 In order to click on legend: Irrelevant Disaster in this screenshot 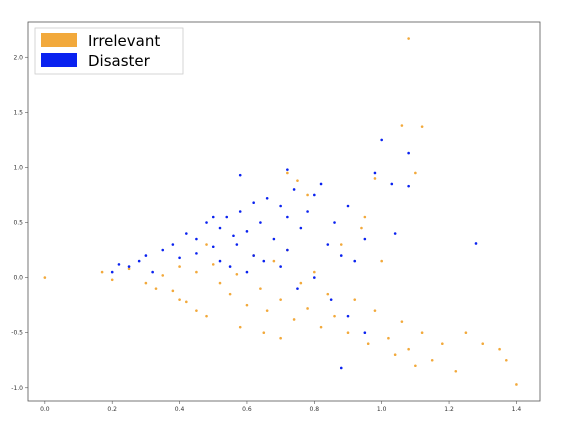, I will do `click(109, 51)`.